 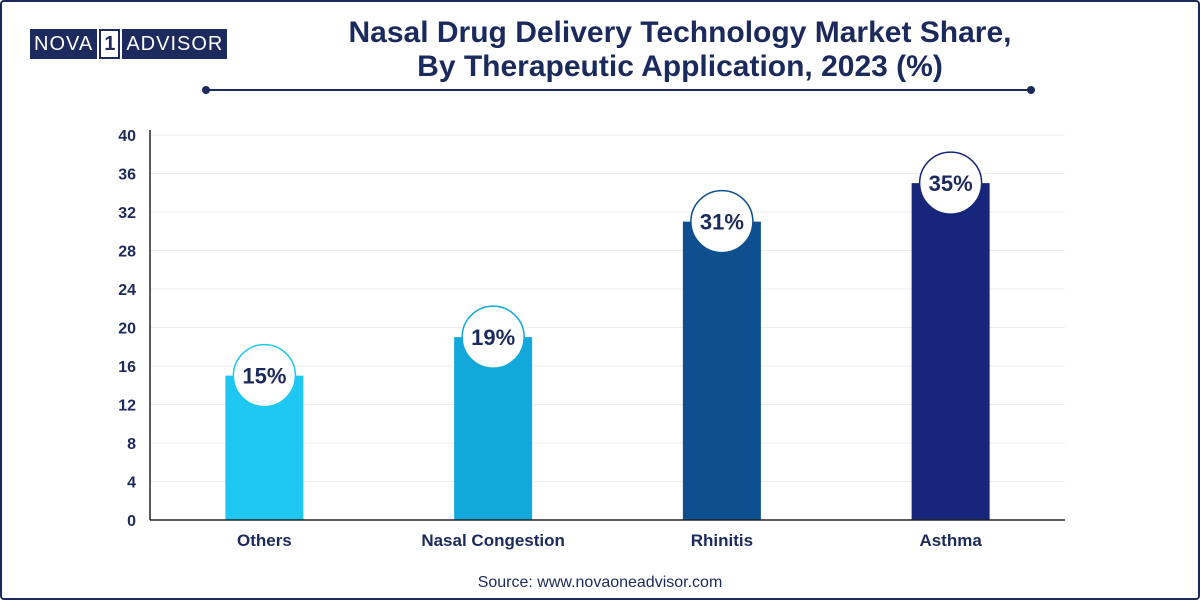 I want to click on x-tick-label: Asthma, so click(x=950, y=540).